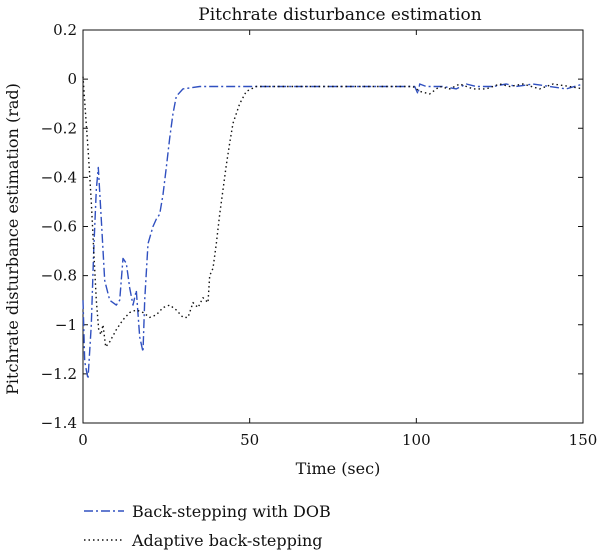 The height and width of the screenshot is (554, 600). What do you see at coordinates (338, 468) in the screenshot?
I see `x-axis-label: Time (sec)` at bounding box center [338, 468].